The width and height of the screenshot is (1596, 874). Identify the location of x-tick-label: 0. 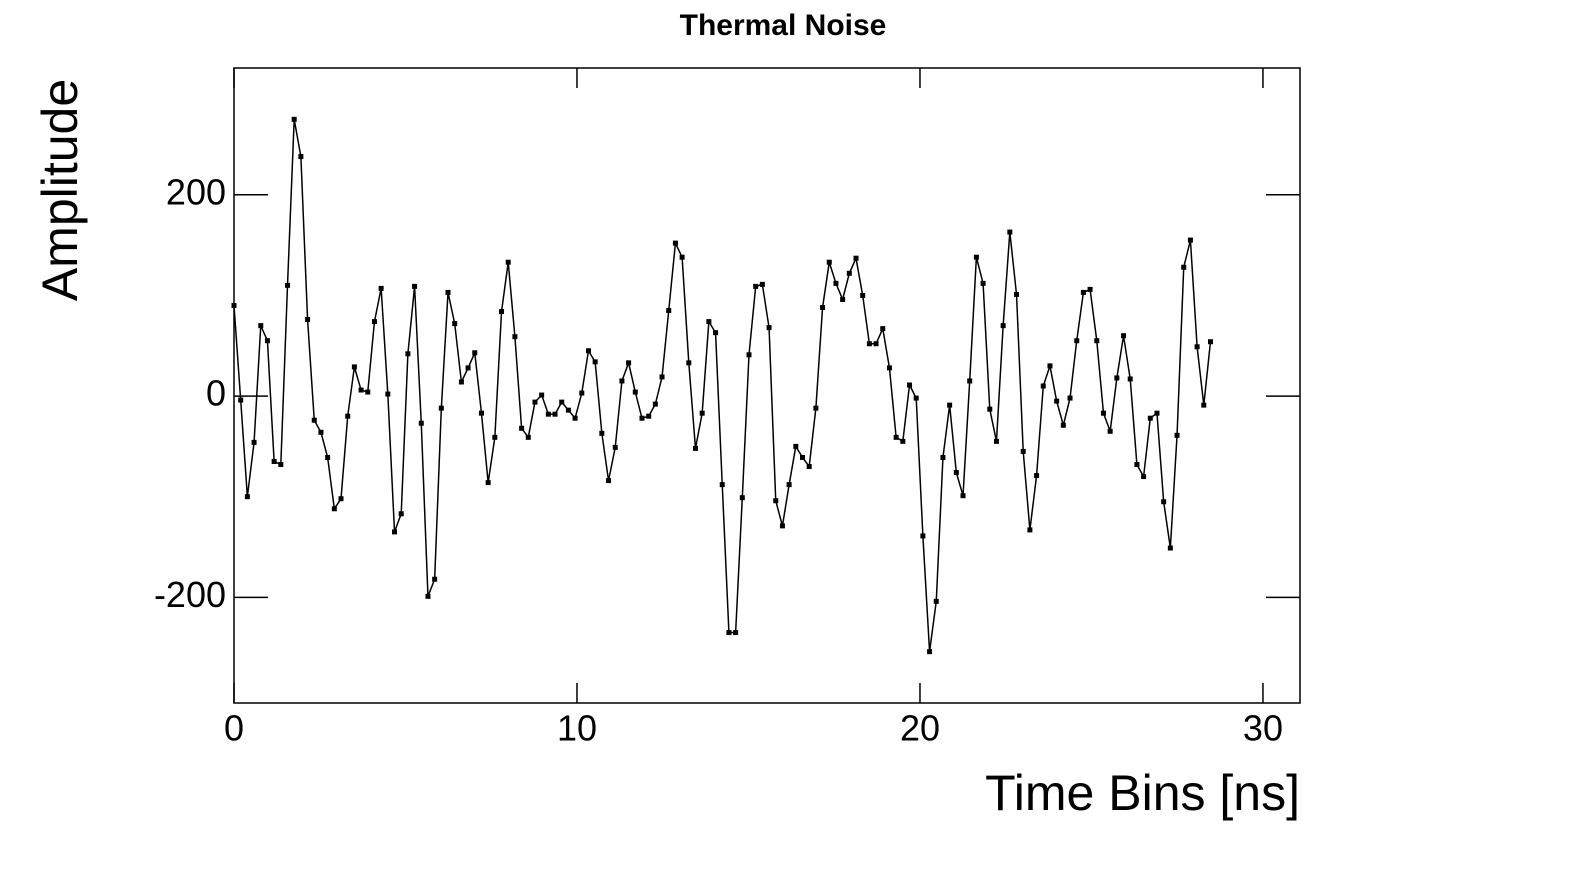
(234, 728).